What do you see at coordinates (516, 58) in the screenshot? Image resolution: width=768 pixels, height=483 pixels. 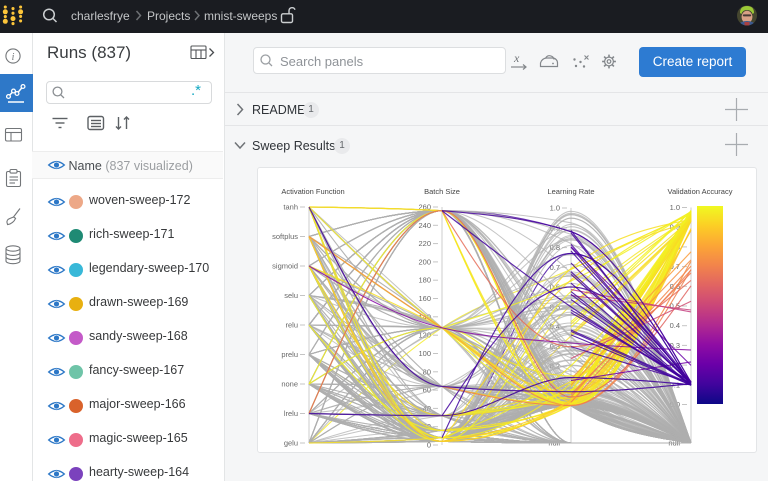 I see `svg-text: x` at bounding box center [516, 58].